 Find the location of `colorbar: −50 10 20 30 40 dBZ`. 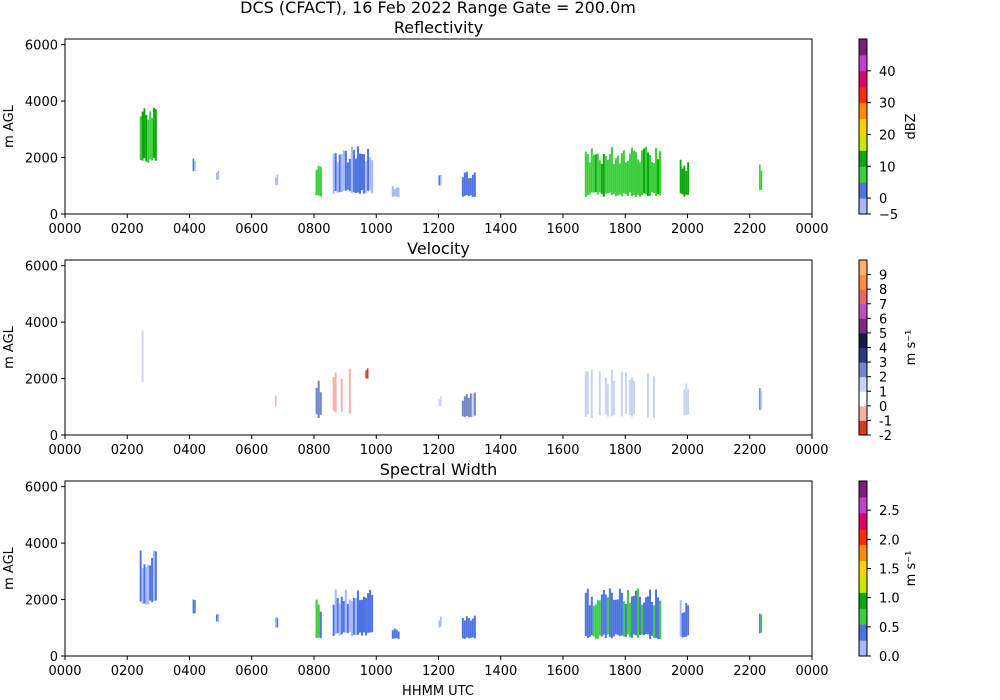

colorbar: −50 10 20 30 40 dBZ is located at coordinates (888, 130).